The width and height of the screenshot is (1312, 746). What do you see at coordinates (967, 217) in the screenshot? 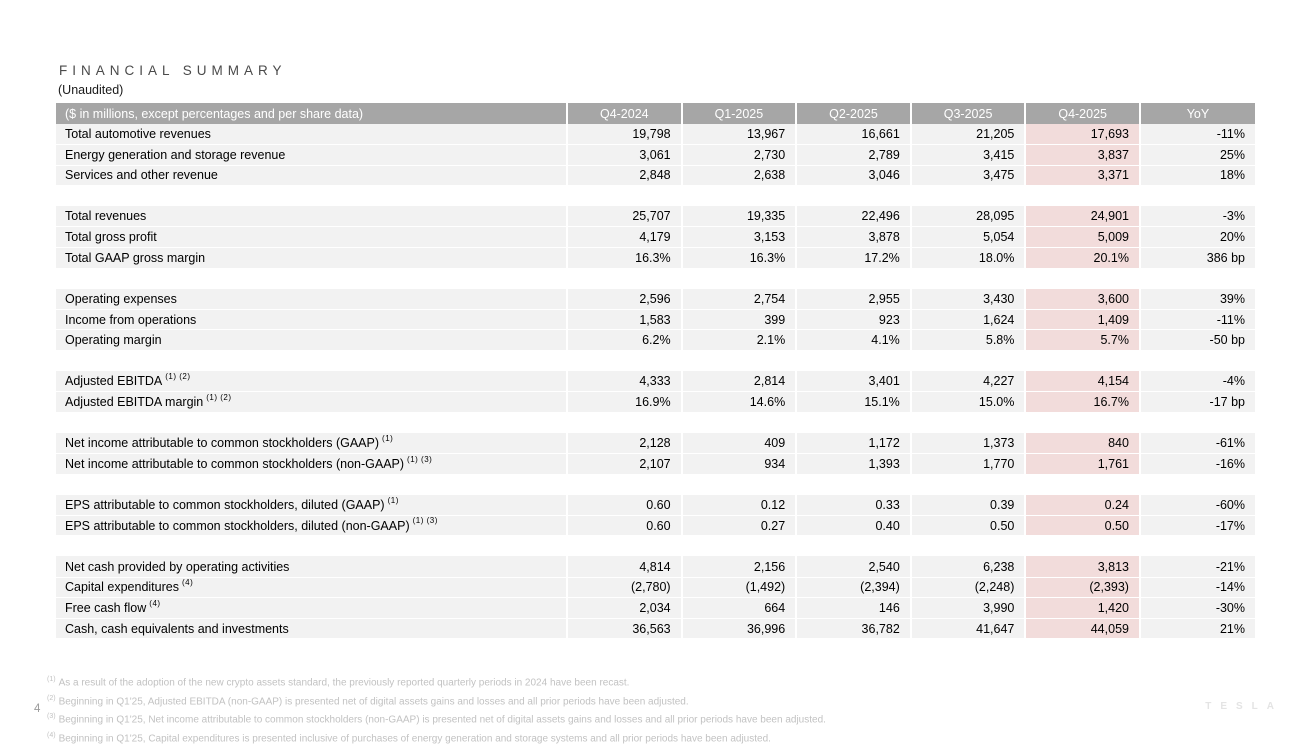
I see `value-cell-q3-2025: 28,095` at bounding box center [967, 217].